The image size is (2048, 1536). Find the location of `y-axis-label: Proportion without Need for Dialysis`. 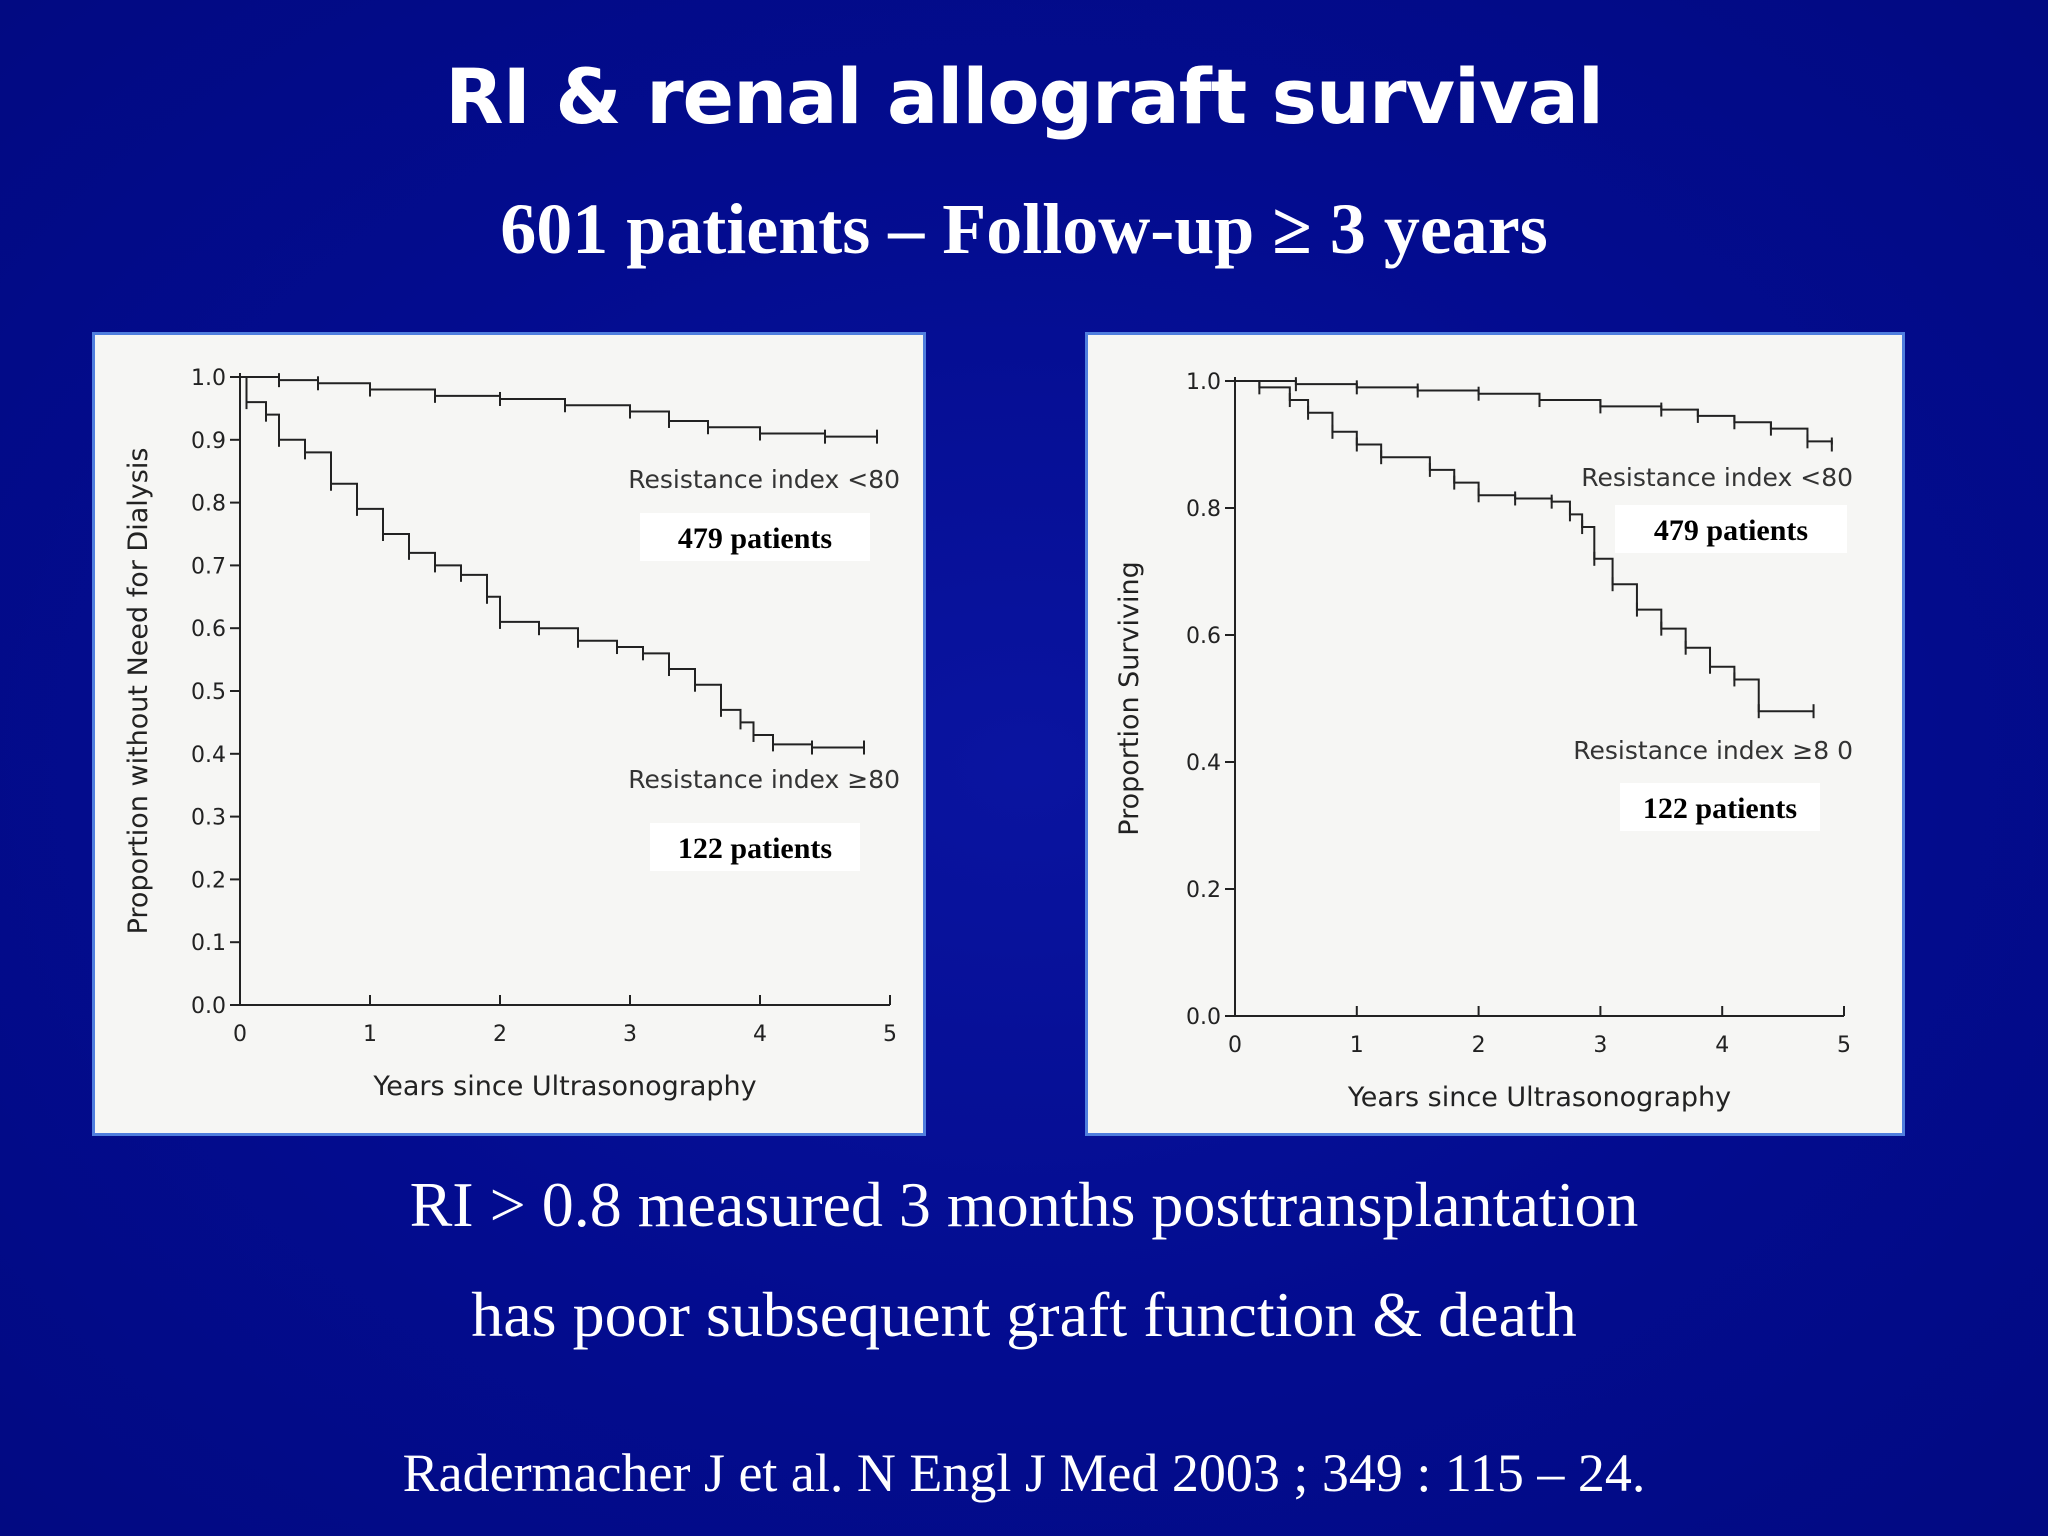

y-axis-label: Proportion without Need for Dialysis is located at coordinates (138, 691).